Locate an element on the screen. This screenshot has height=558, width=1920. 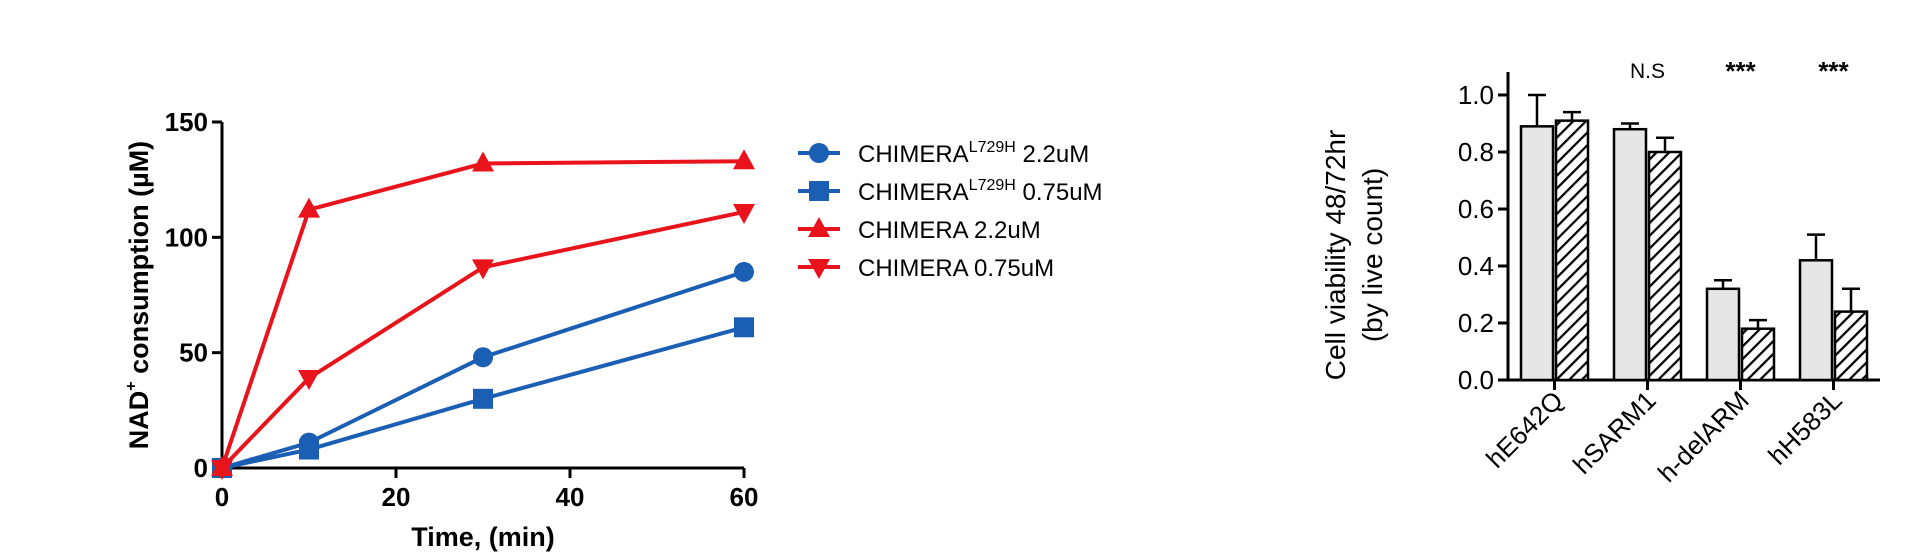
line-chart-y-axis-title: NAD+ consumption (µM) is located at coordinates (138, 295).